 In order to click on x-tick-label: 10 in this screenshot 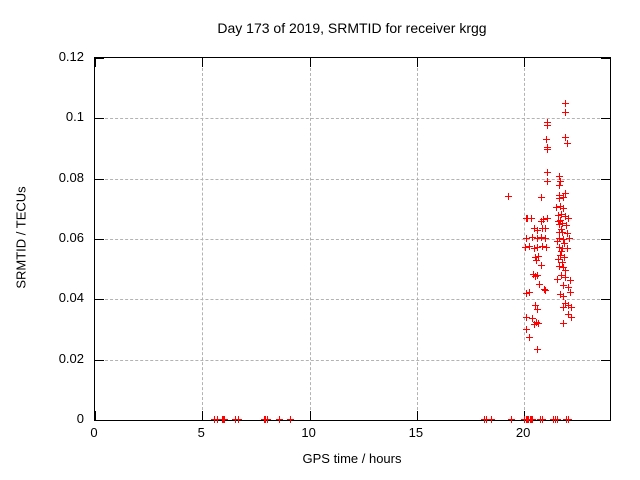, I will do `click(308, 432)`.